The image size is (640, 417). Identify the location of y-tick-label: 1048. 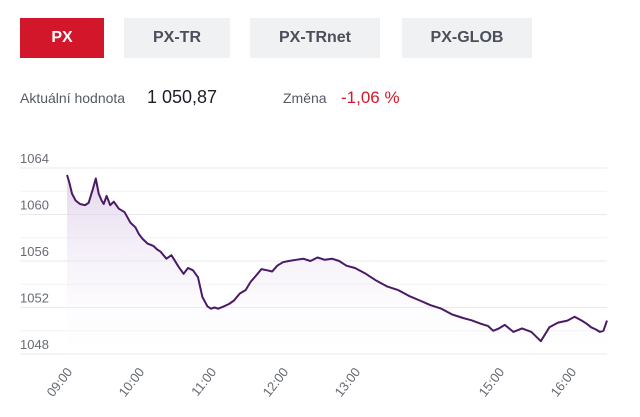
(34, 344).